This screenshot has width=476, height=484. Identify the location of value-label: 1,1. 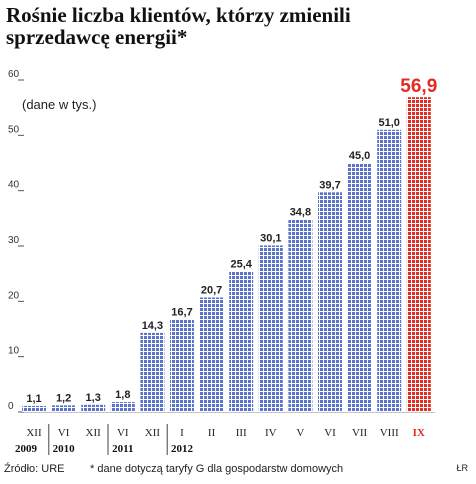
(33, 399).